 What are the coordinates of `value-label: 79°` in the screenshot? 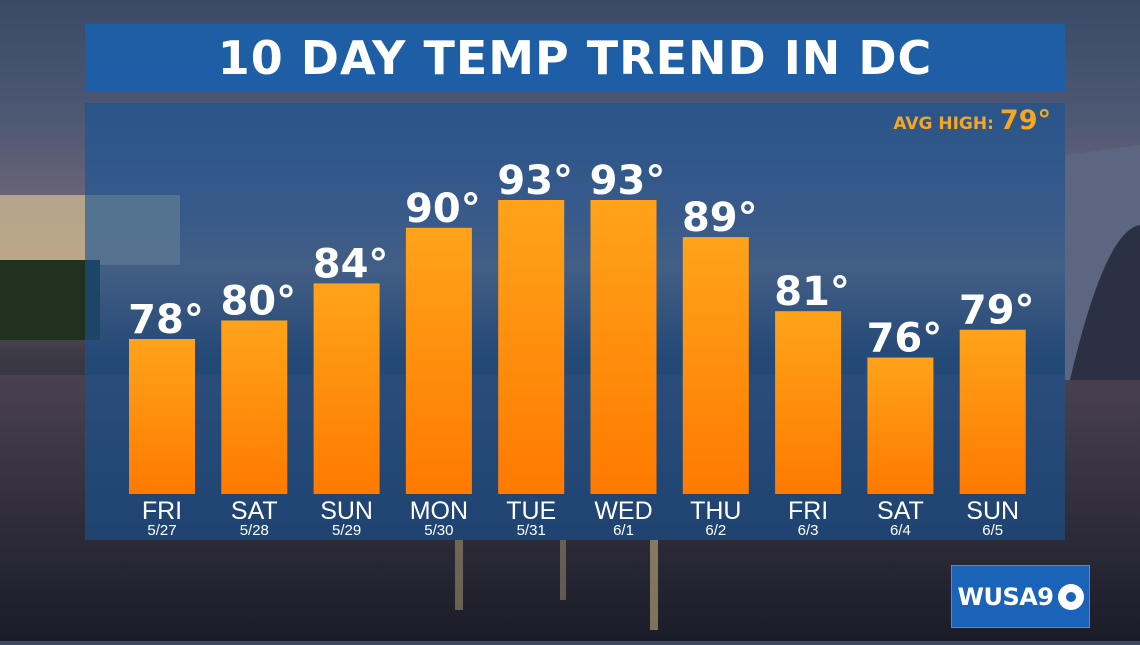 It's located at (997, 311).